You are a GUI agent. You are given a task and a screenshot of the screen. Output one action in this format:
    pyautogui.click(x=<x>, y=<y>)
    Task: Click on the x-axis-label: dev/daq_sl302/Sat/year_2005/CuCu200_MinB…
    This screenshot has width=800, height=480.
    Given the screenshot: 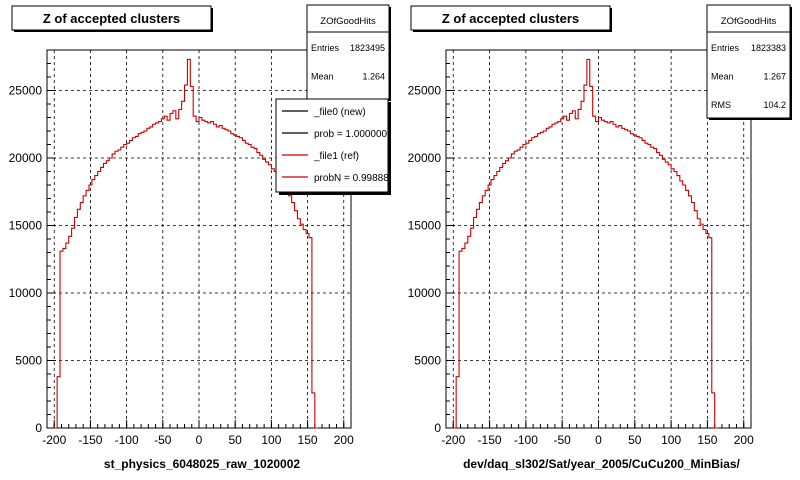 What is the action you would take?
    pyautogui.click(x=601, y=464)
    